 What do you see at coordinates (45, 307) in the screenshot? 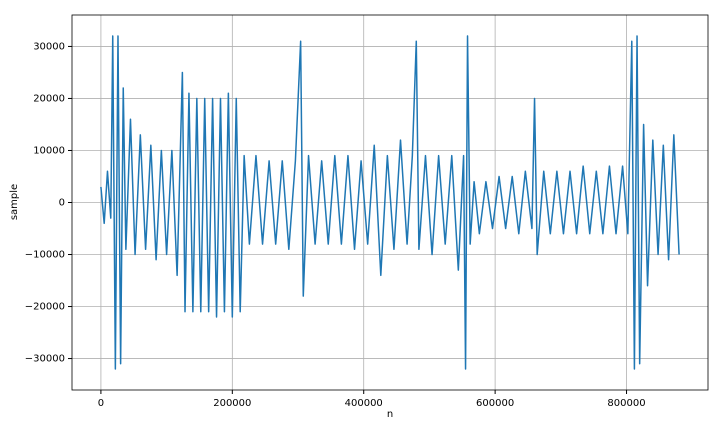
I see `y-tick-label: −20000` at bounding box center [45, 307].